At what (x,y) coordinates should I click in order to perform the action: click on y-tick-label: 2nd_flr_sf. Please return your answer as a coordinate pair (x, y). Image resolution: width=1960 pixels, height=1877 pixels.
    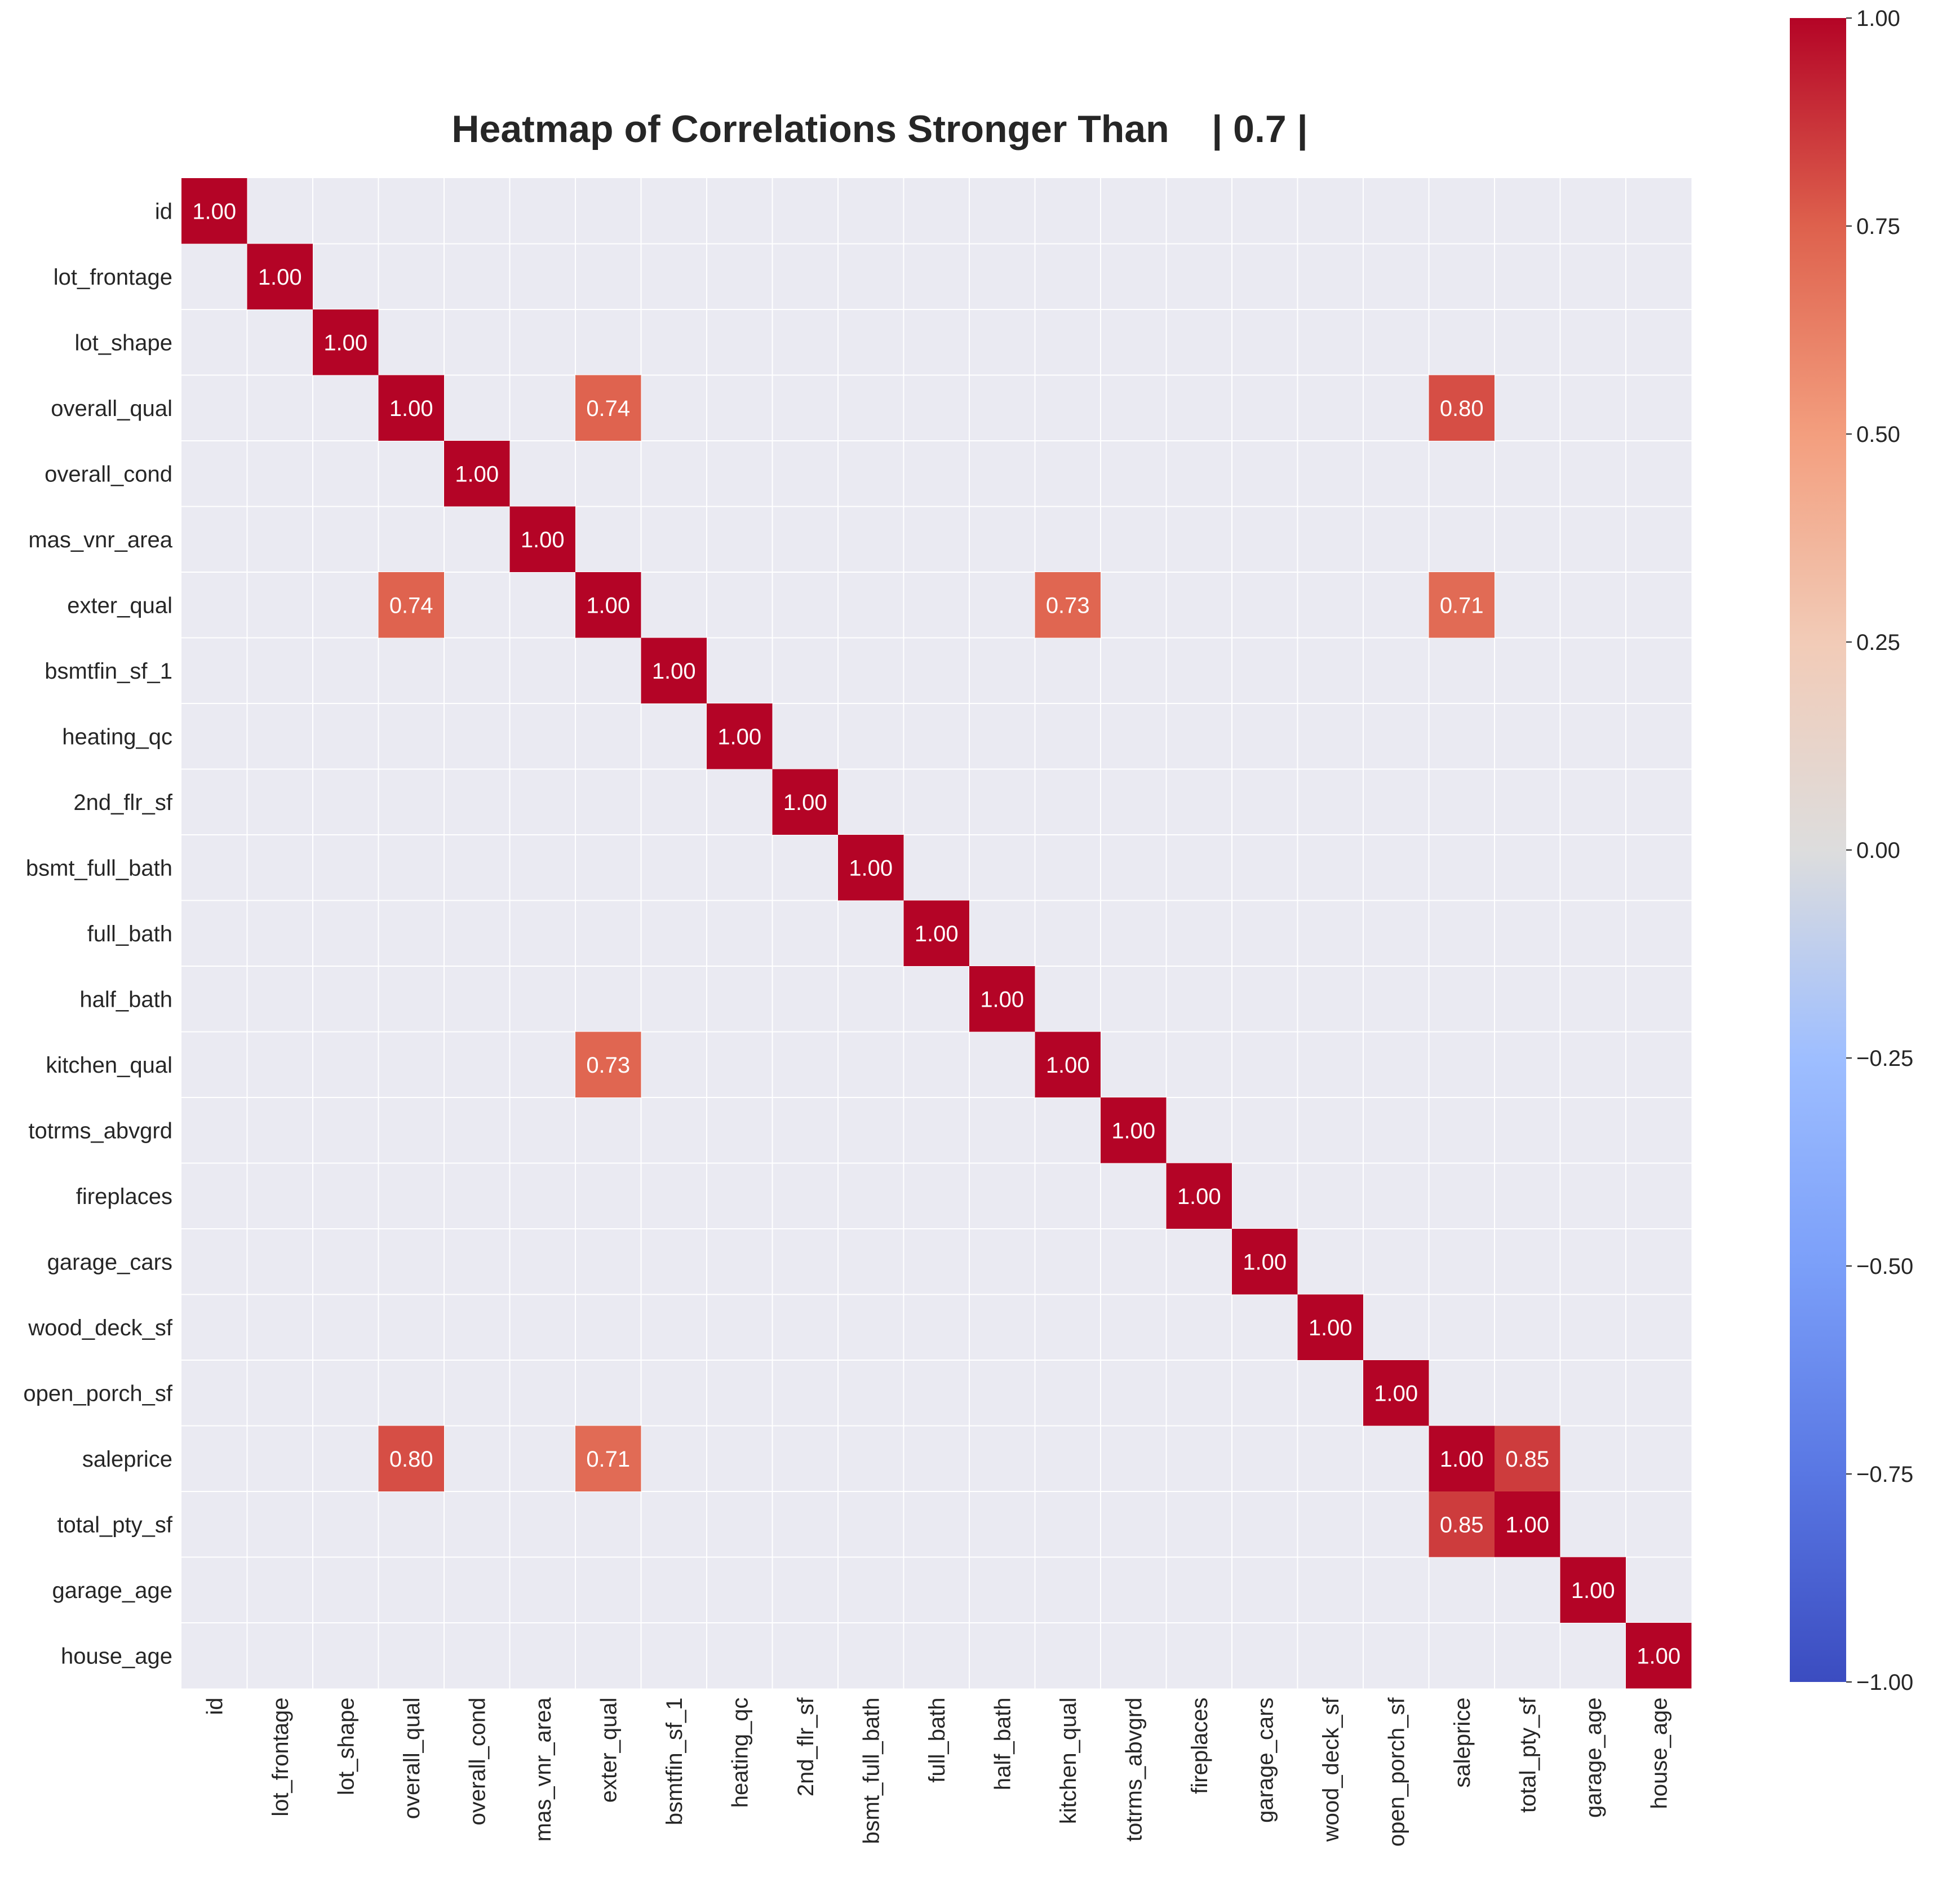
    Looking at the image, I should click on (123, 803).